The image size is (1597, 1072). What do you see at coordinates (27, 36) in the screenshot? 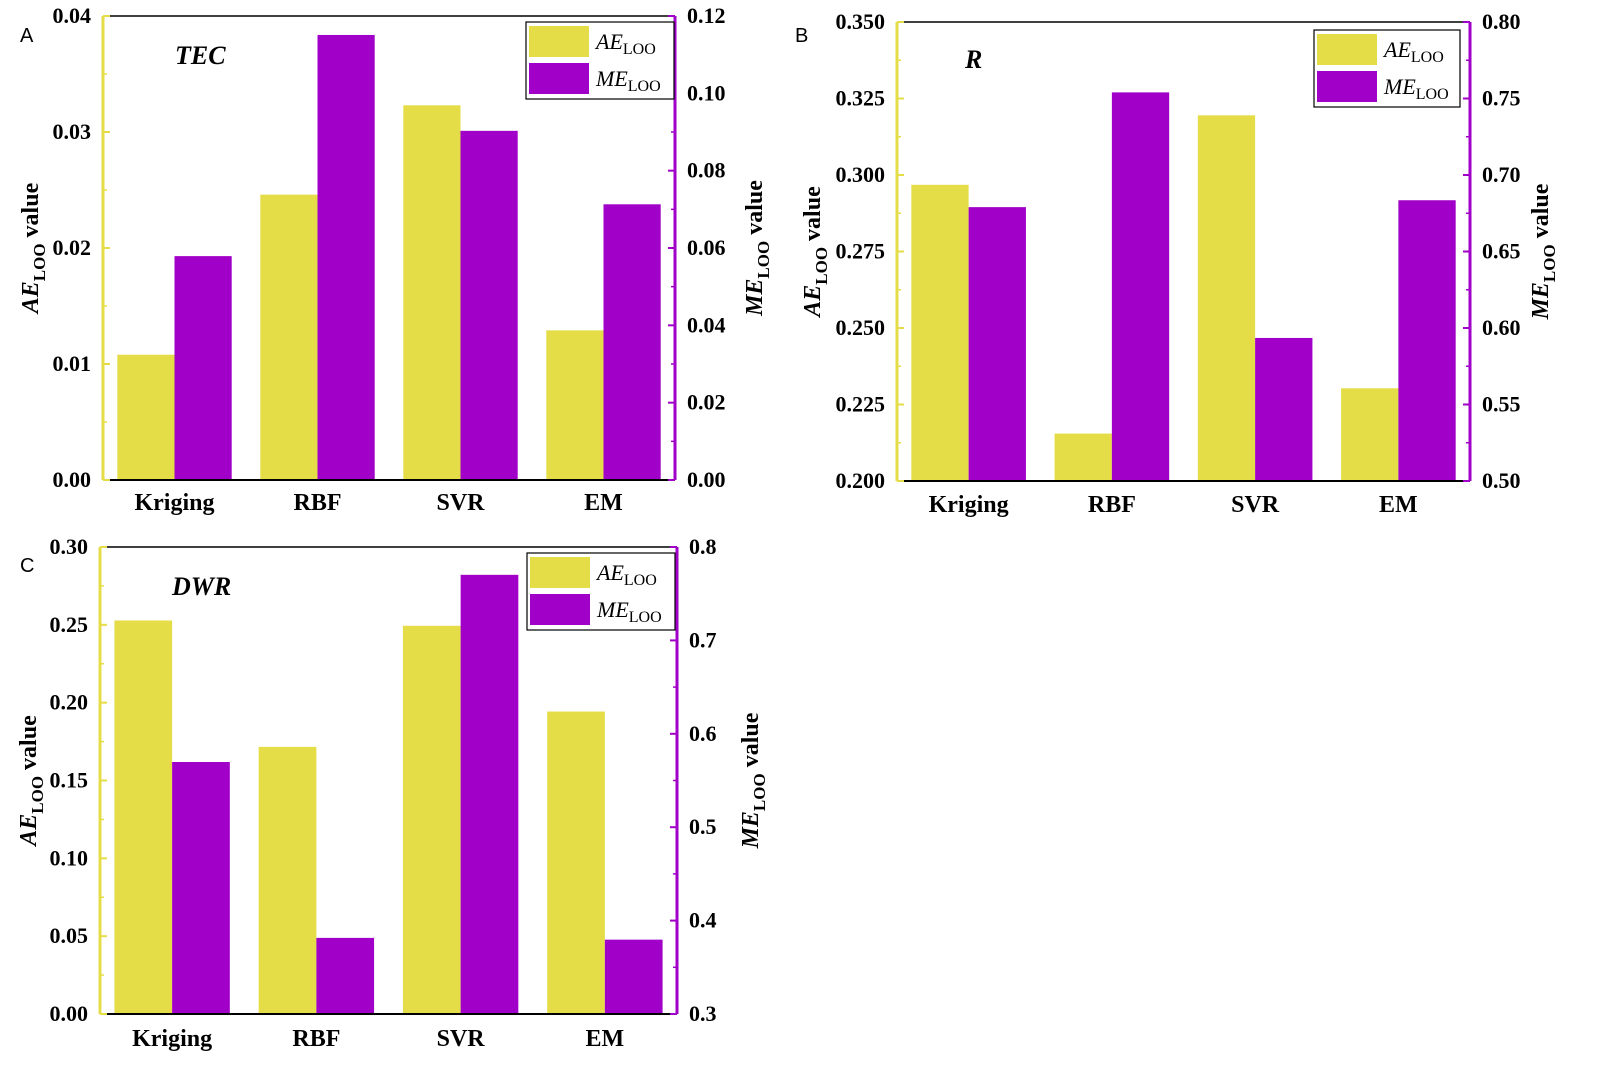
I see `panel-letter: A` at bounding box center [27, 36].